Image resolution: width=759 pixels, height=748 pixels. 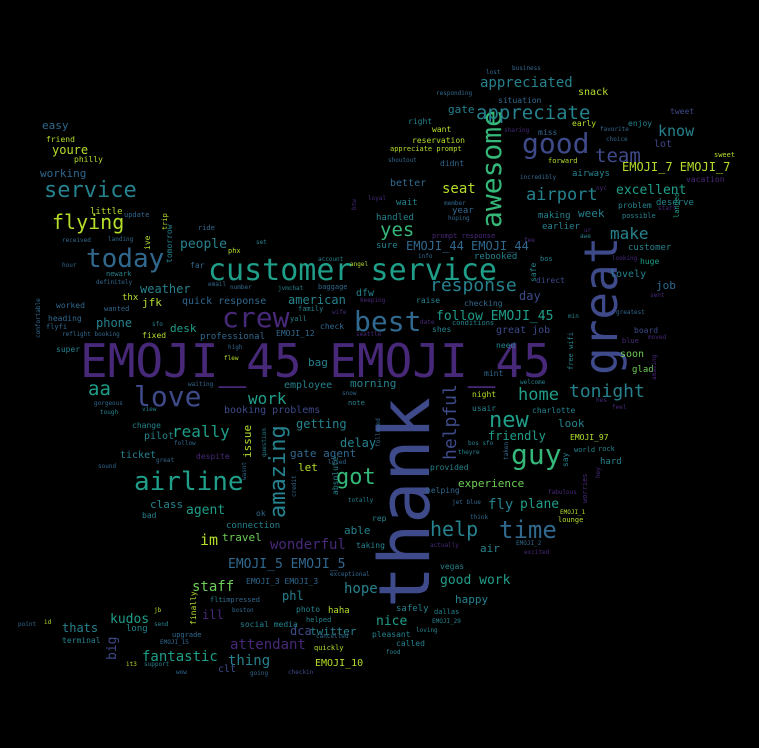 What do you see at coordinates (454, 529) in the screenshot?
I see `cloud-word: help` at bounding box center [454, 529].